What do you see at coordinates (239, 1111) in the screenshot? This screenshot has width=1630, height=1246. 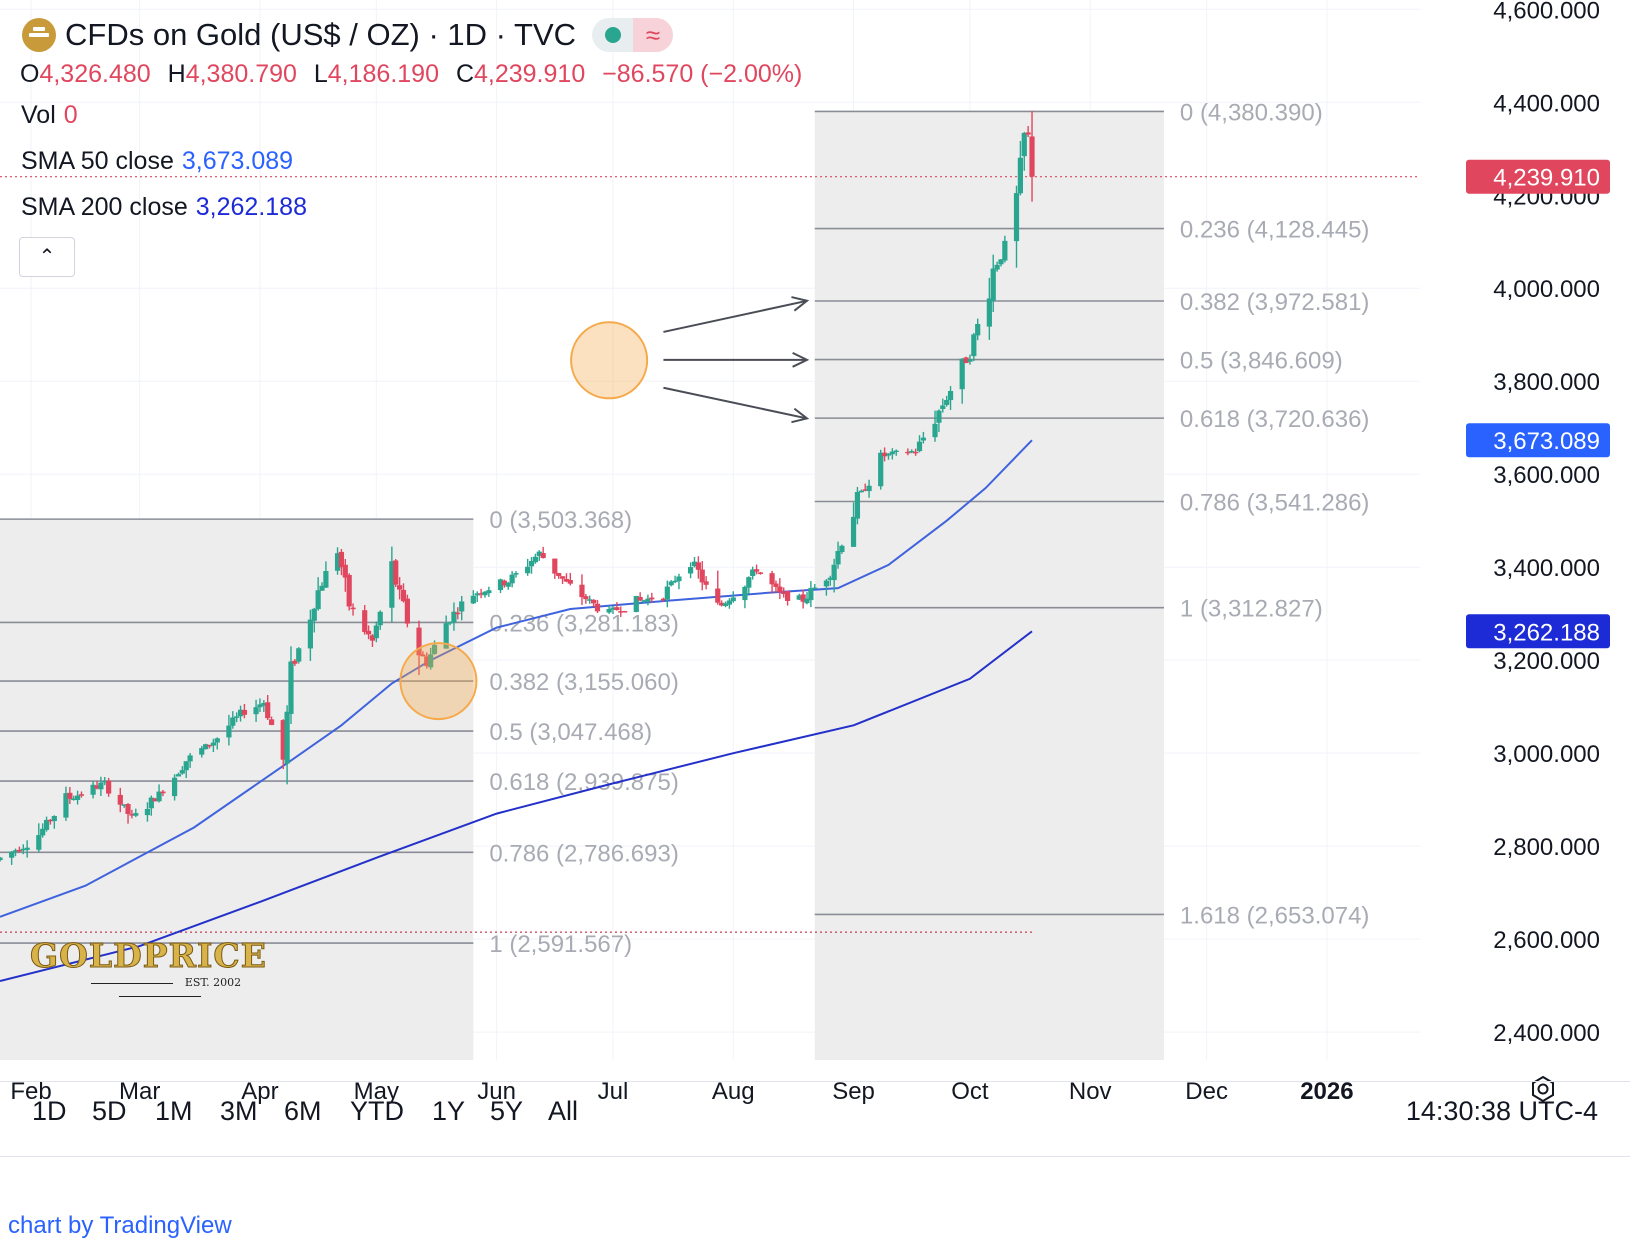 I see `range-3m-button: 3M` at bounding box center [239, 1111].